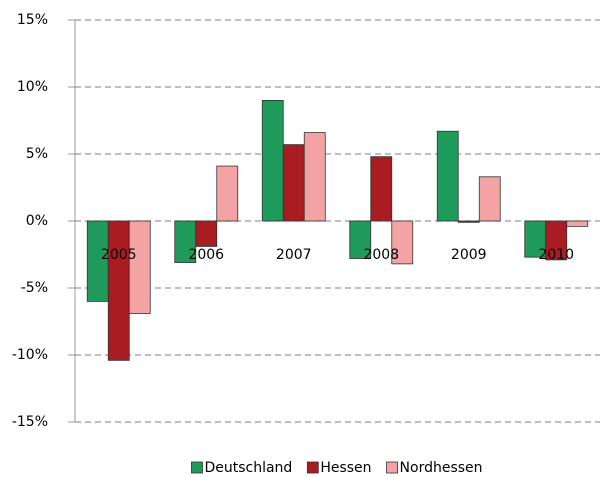 This screenshot has height=477, width=610. What do you see at coordinates (248, 468) in the screenshot?
I see `legend-label: Deutschland` at bounding box center [248, 468].